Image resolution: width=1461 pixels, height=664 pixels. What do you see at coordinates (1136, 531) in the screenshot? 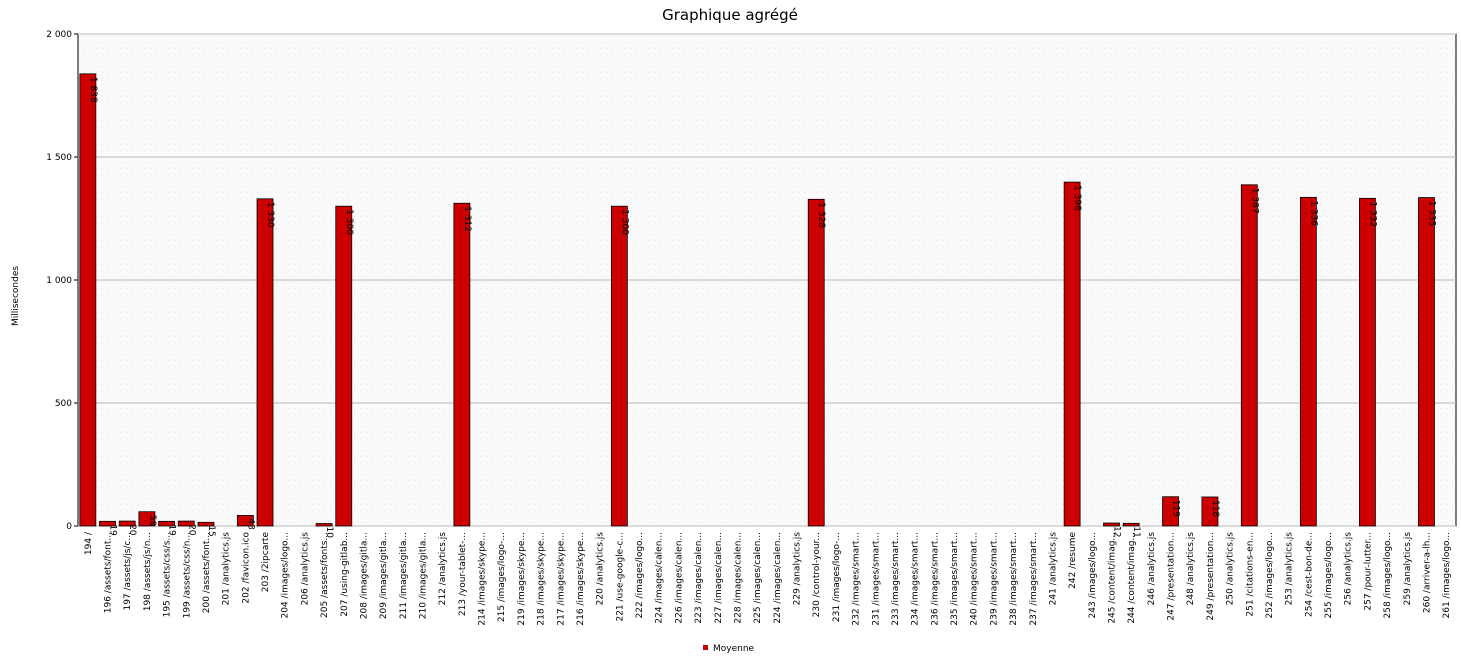
I see `data-label: 11` at bounding box center [1136, 531].